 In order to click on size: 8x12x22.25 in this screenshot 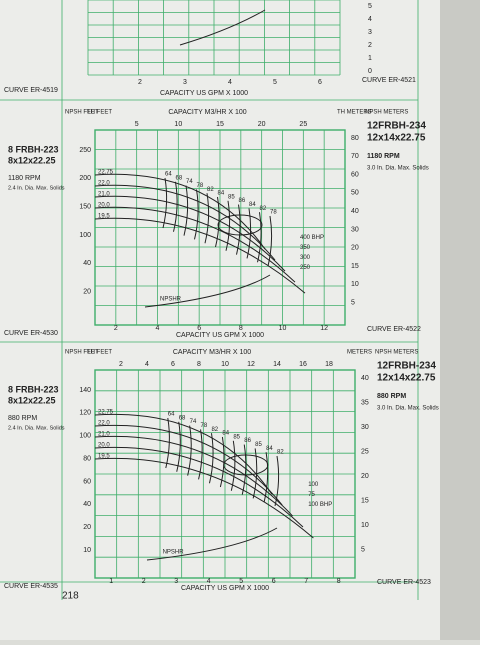, I will do `click(32, 160)`.